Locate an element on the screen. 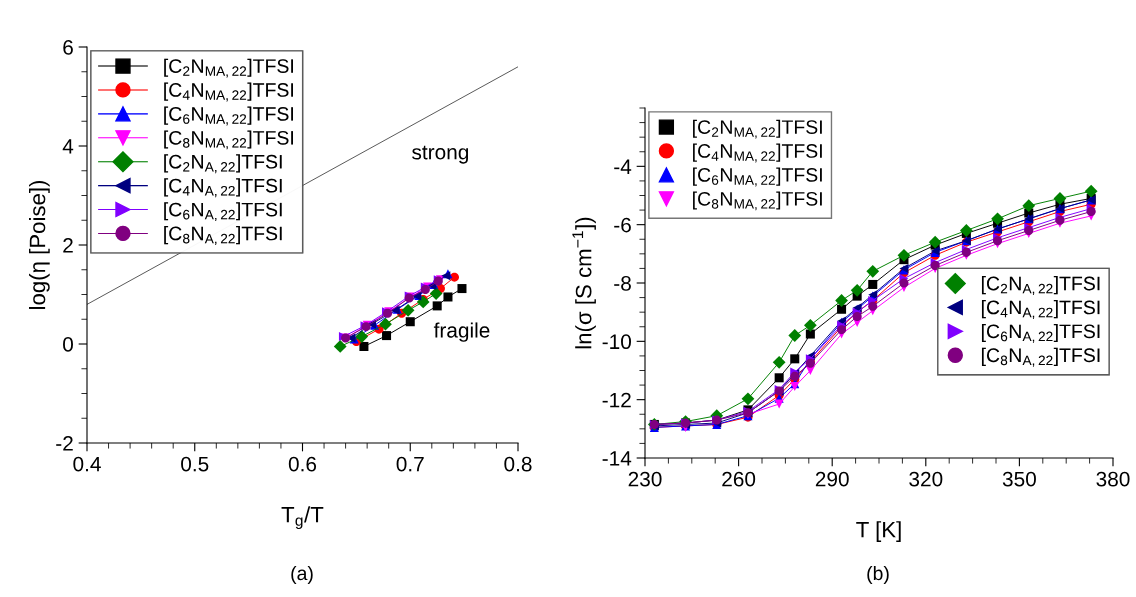 The image size is (1136, 597). y-tick-label: -6 is located at coordinates (622, 225).